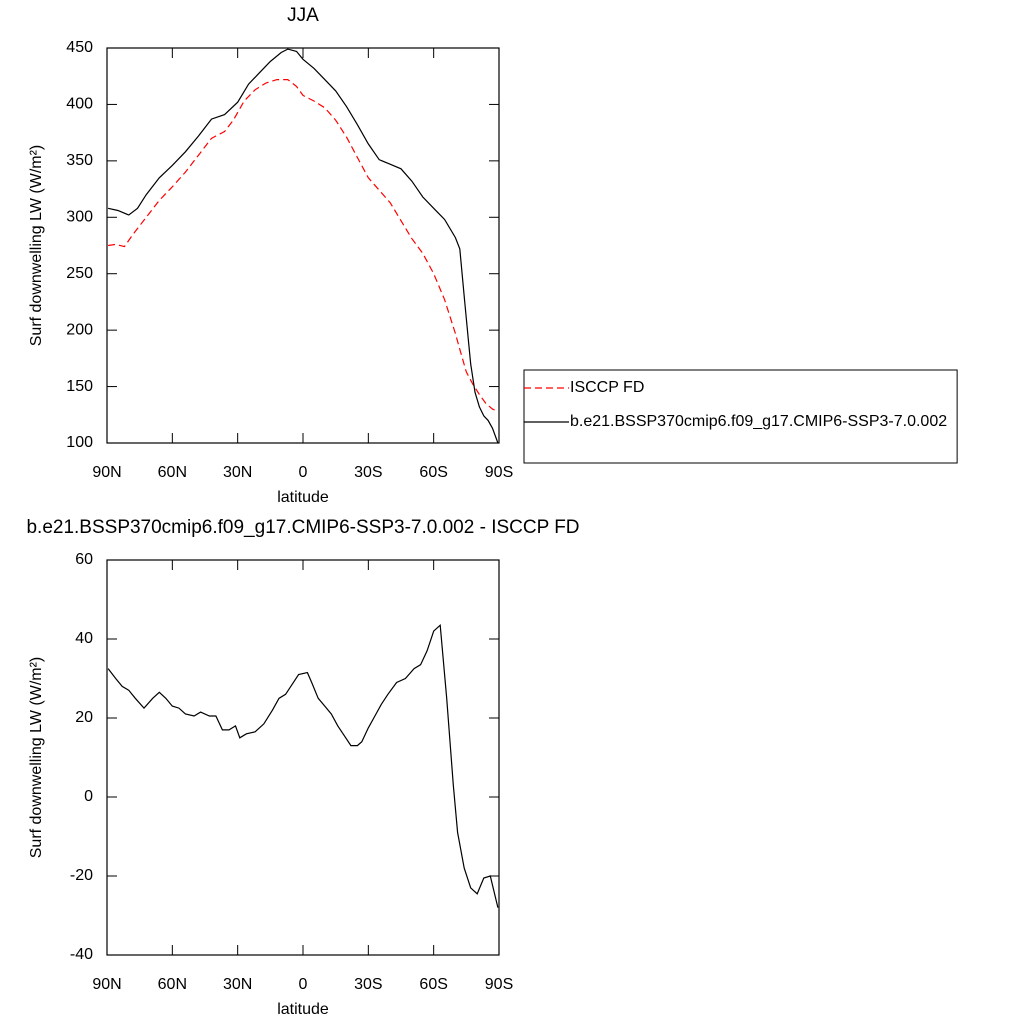 The width and height of the screenshot is (1024, 1024). Describe the element at coordinates (84, 717) in the screenshot. I see `y-tick-label: 20` at that location.